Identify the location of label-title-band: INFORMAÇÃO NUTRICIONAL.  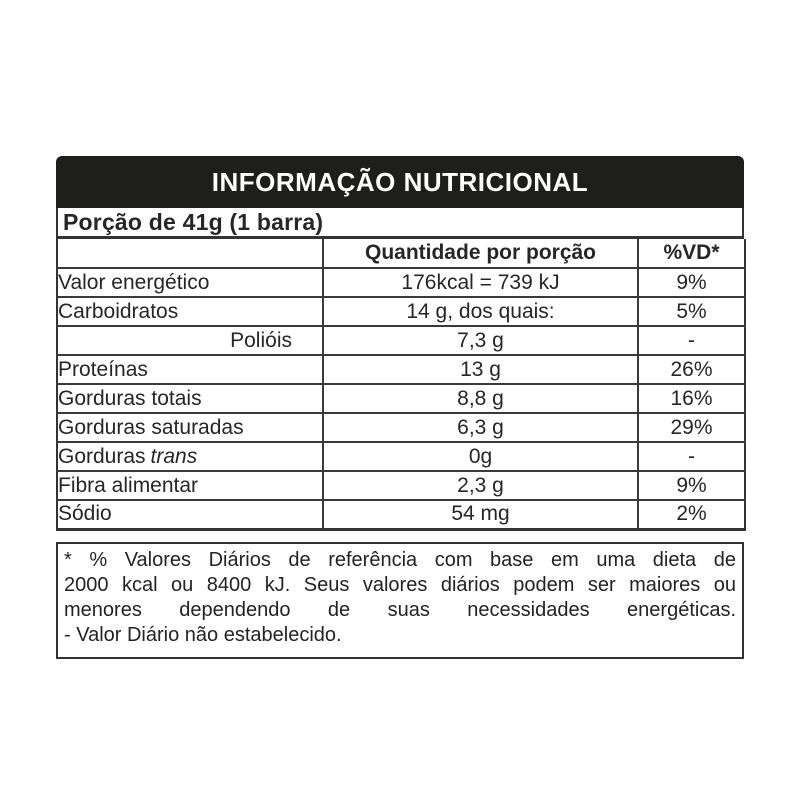
(400, 182).